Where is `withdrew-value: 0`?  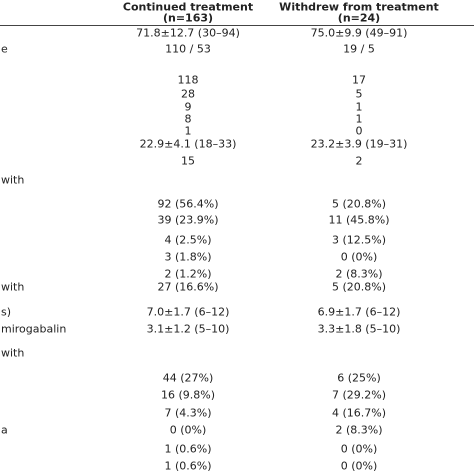 withdrew-value: 0 is located at coordinates (359, 131).